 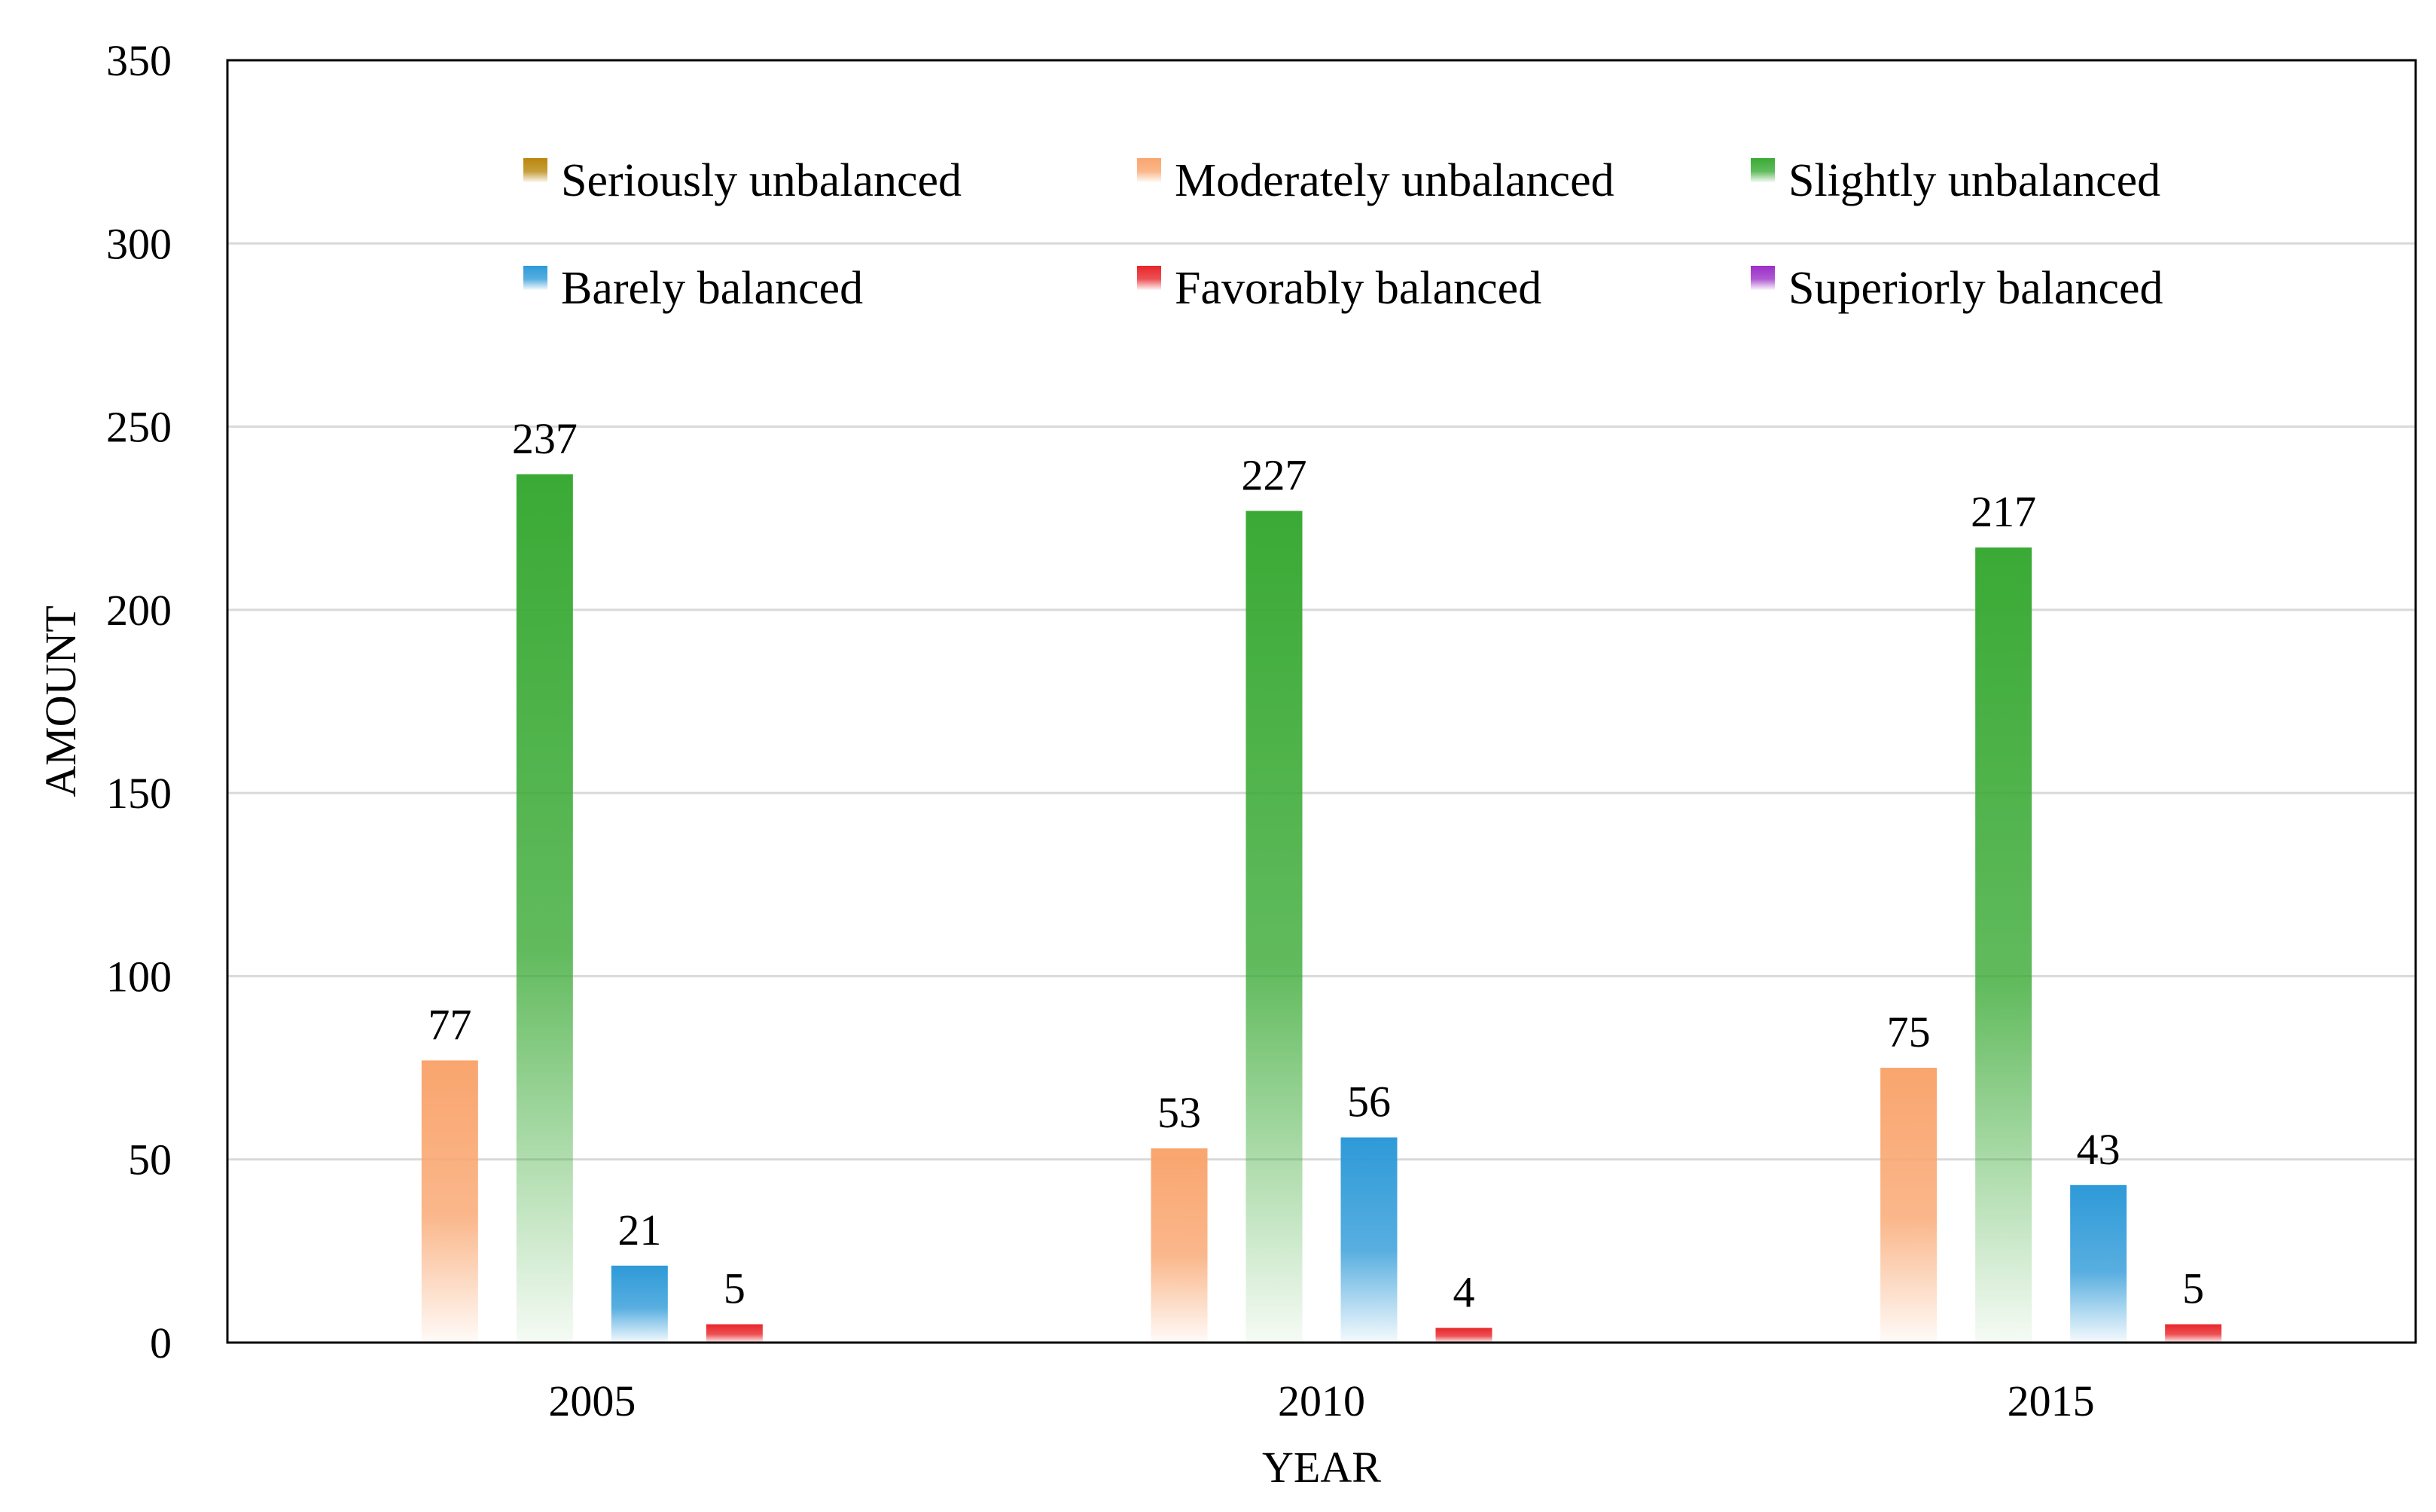 I want to click on bar-slightly-unbalanced-2015, so click(x=2003, y=945).